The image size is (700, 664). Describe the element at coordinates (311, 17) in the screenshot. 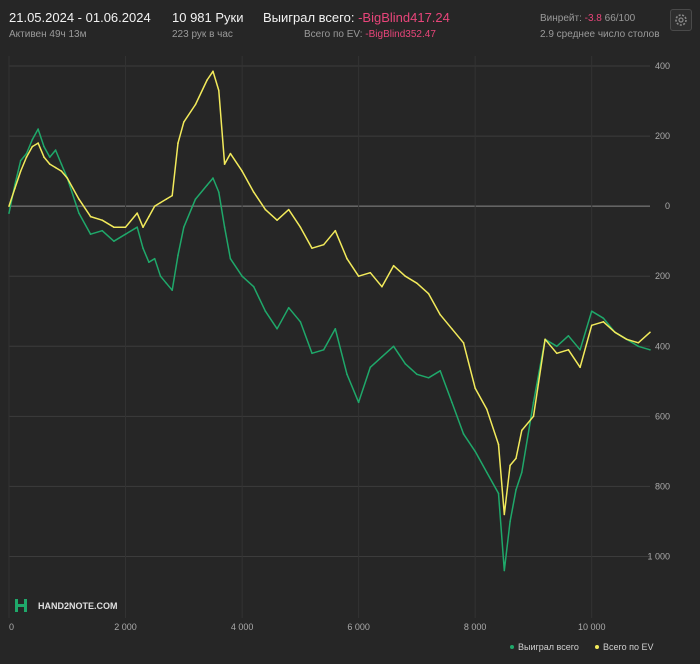

I see `total-won-label: Выиграл всего:` at that location.